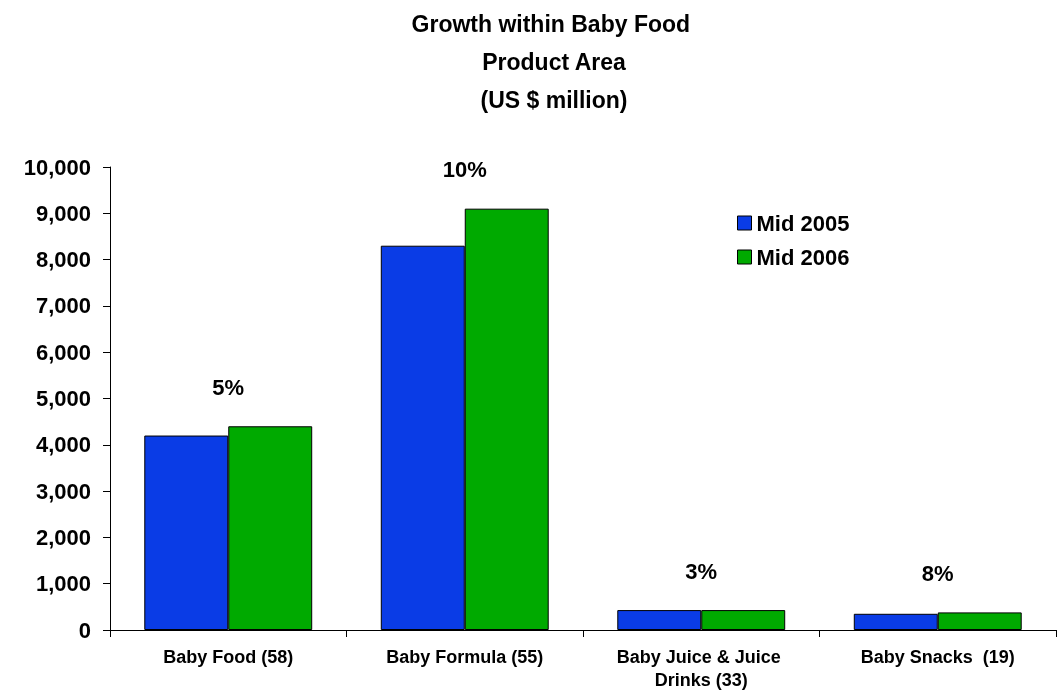 Image resolution: width=1058 pixels, height=700 pixels. What do you see at coordinates (84, 630) in the screenshot?
I see `y-tick-label: 0` at bounding box center [84, 630].